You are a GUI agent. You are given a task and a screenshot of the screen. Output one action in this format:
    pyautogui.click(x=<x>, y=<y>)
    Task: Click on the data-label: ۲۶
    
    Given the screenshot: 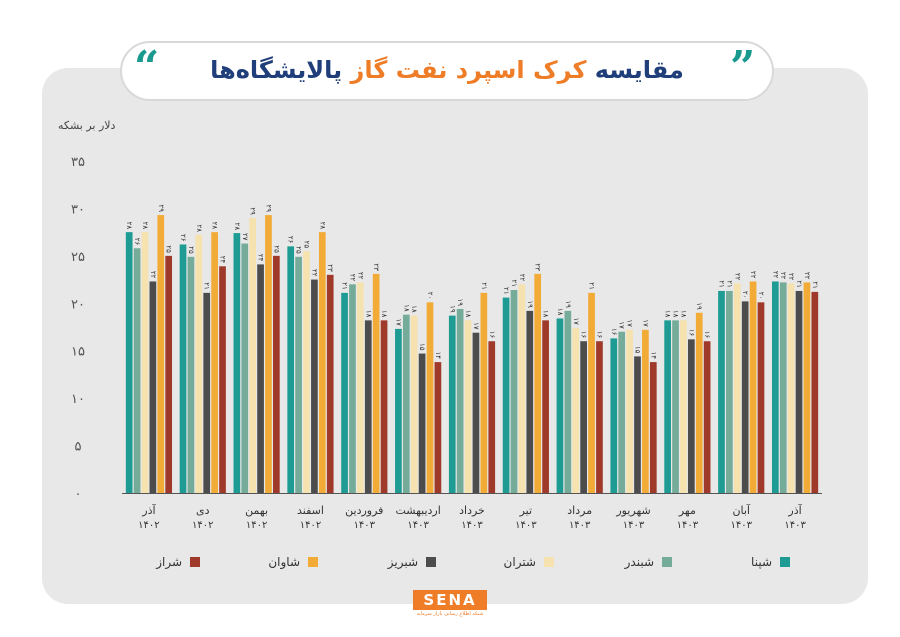 What is the action you would take?
    pyautogui.click(x=291, y=240)
    